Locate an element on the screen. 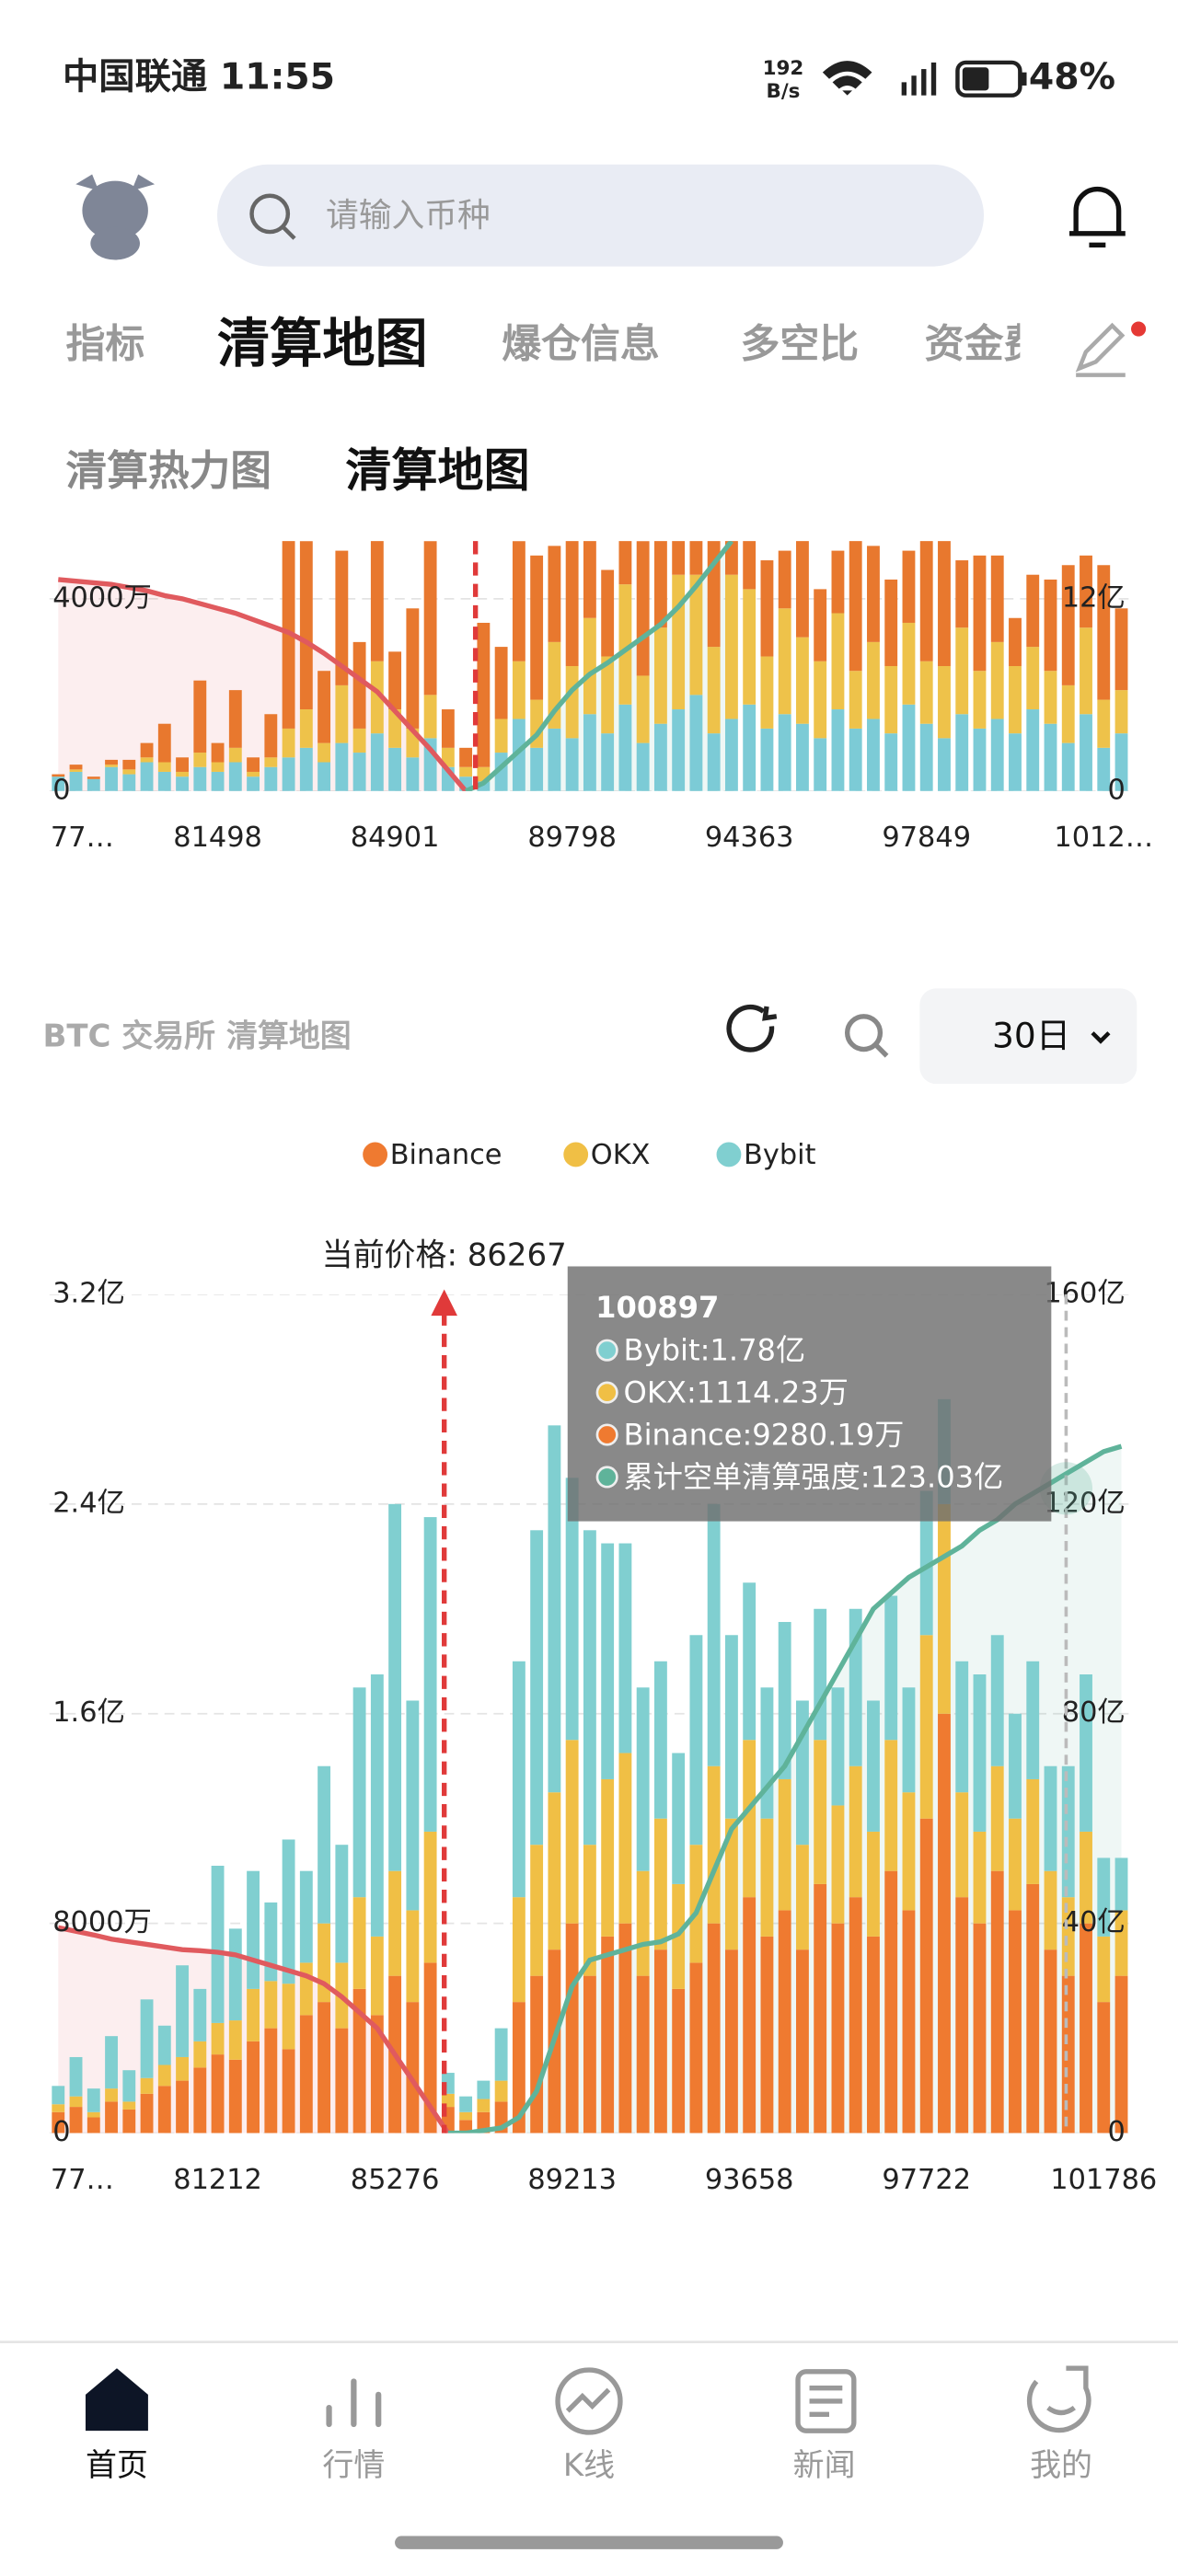  signal-icons is located at coordinates (924, 79).